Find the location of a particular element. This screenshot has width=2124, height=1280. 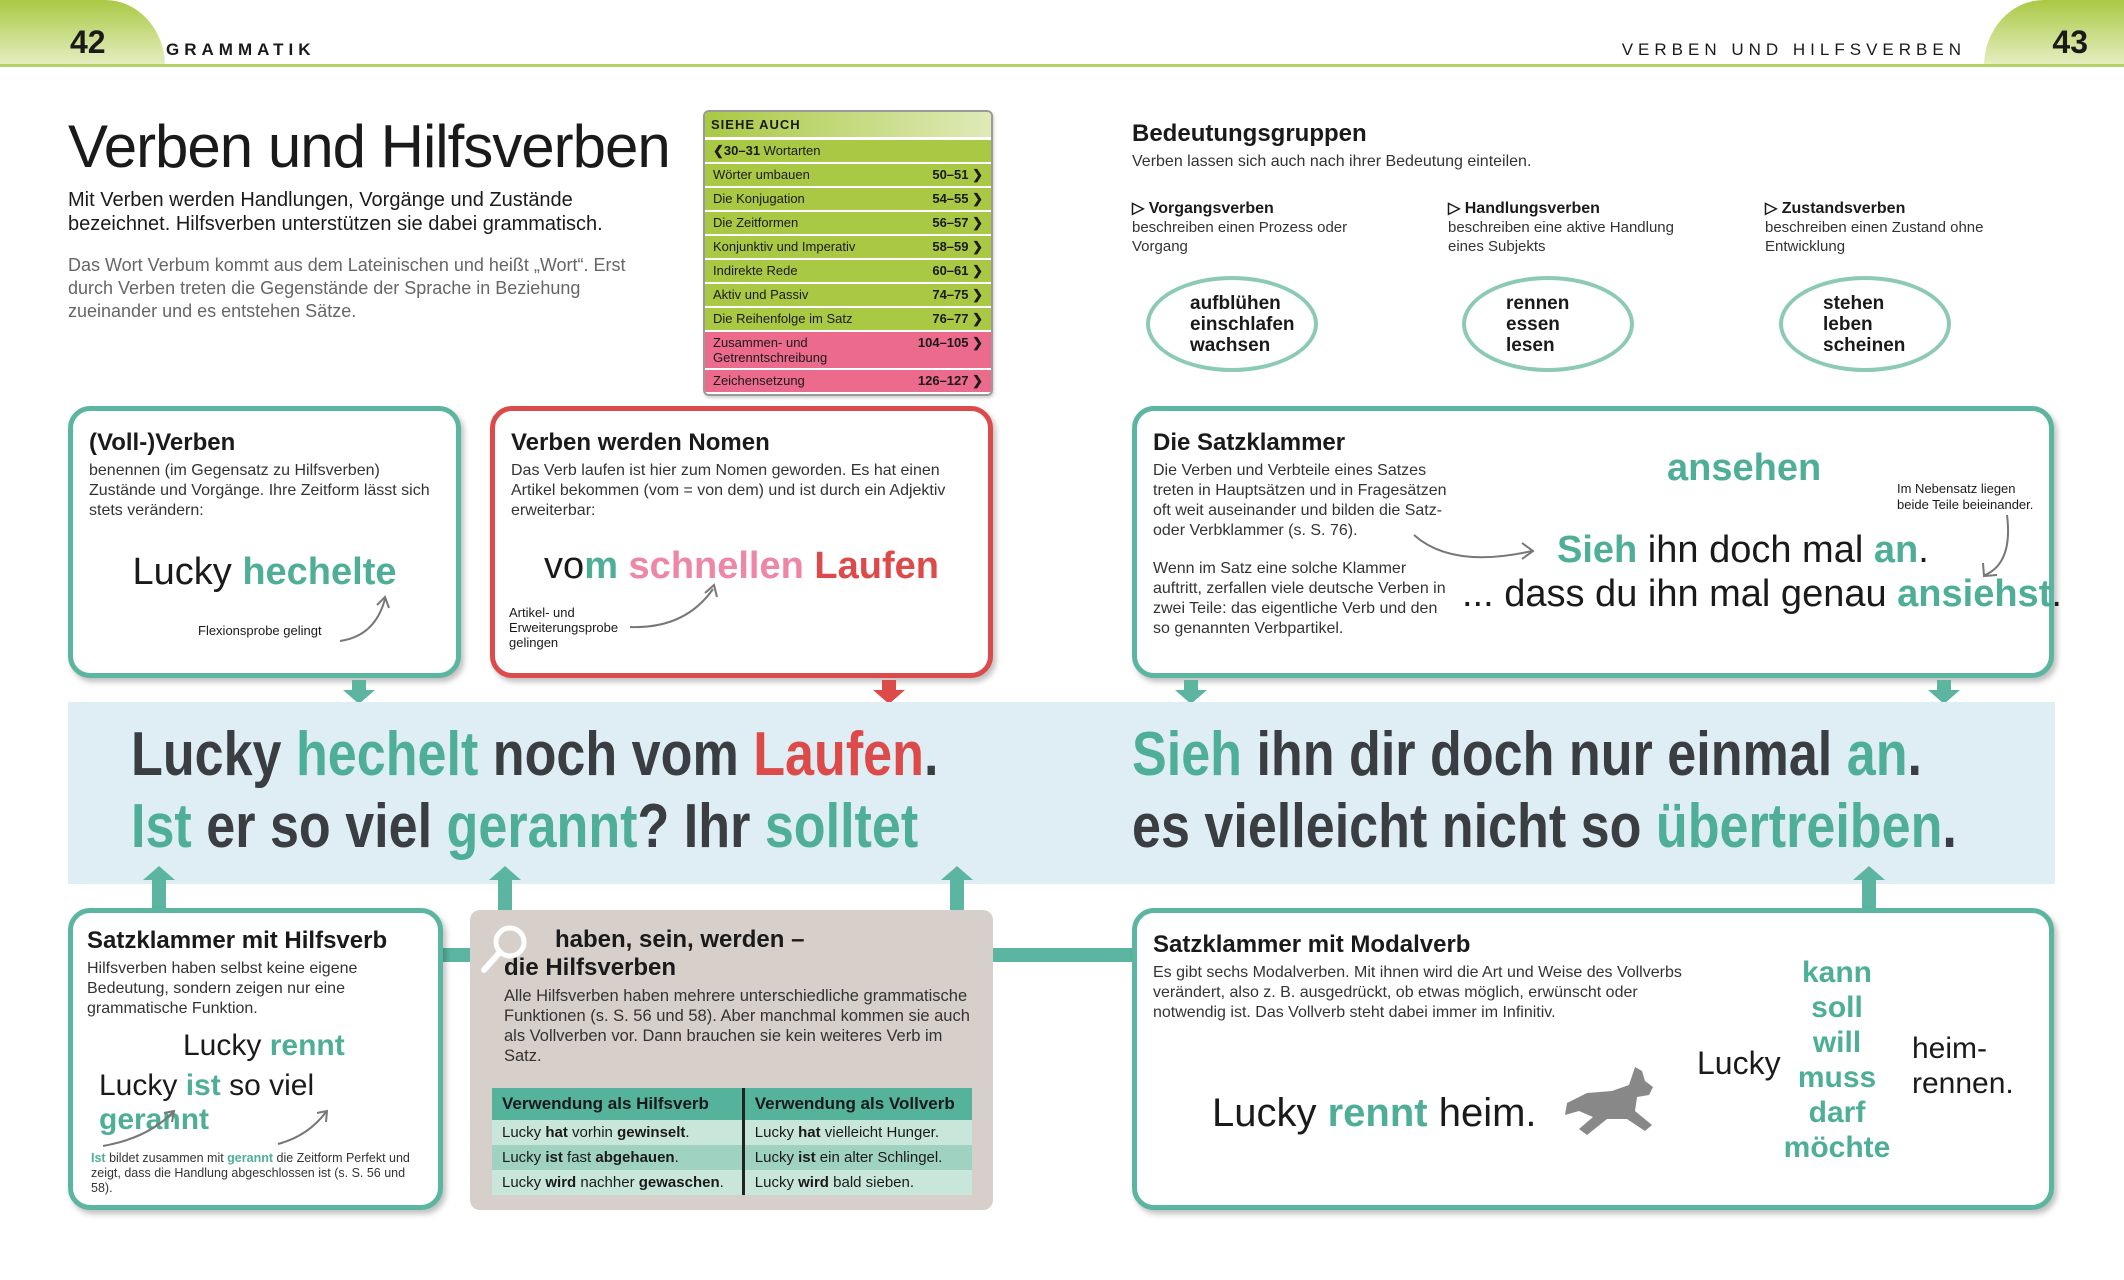

group-word: aufblühen is located at coordinates (1235, 303).